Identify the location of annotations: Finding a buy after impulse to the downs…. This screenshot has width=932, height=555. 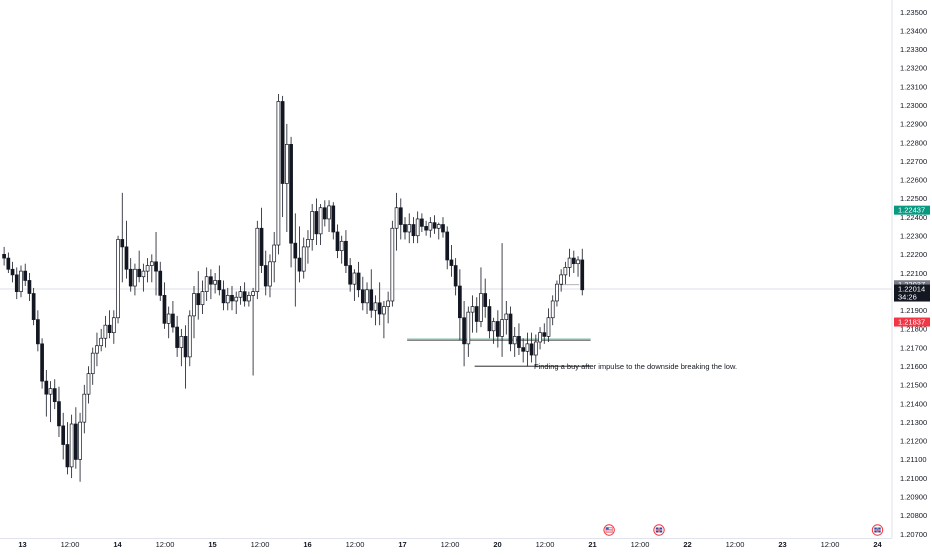
(635, 366).